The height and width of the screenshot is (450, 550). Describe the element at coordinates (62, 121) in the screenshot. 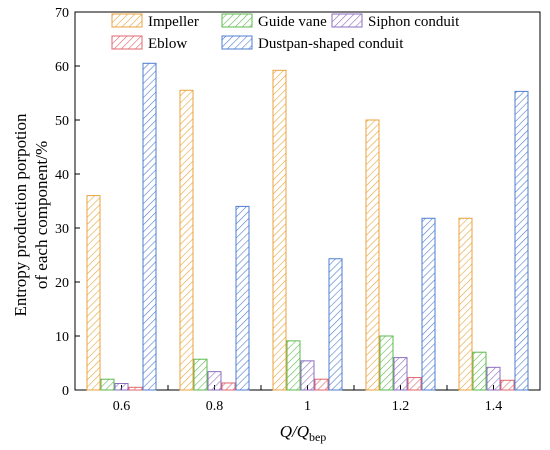

I see `y-tick-label: 50` at that location.